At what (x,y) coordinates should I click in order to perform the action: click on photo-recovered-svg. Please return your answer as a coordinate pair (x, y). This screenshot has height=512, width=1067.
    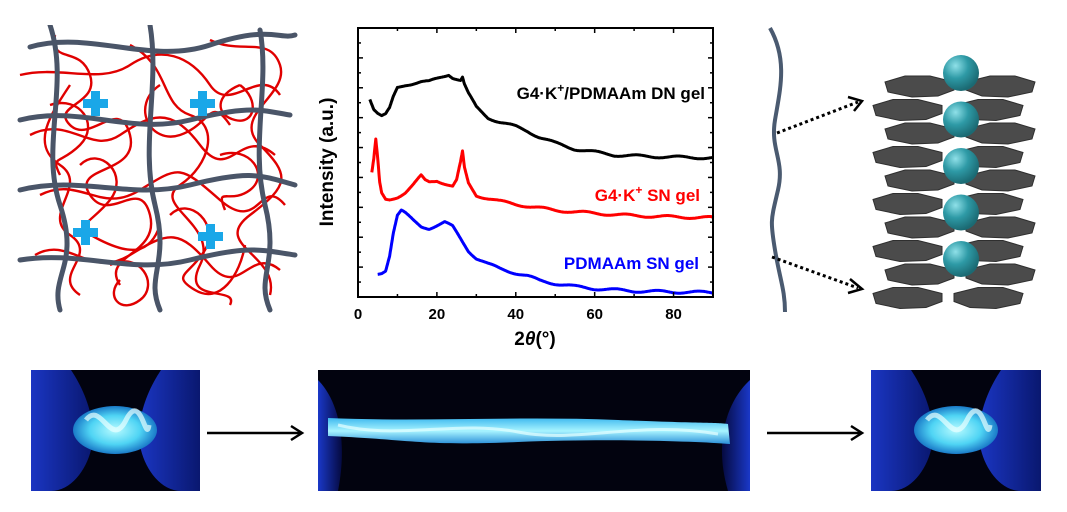
    Looking at the image, I should click on (956, 430).